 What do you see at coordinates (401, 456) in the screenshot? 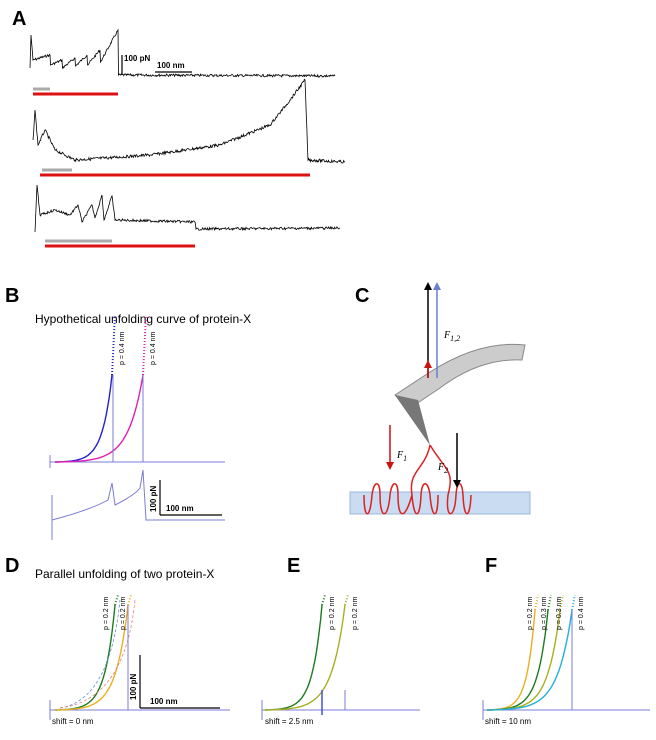
I see `force-label: F1` at bounding box center [401, 456].